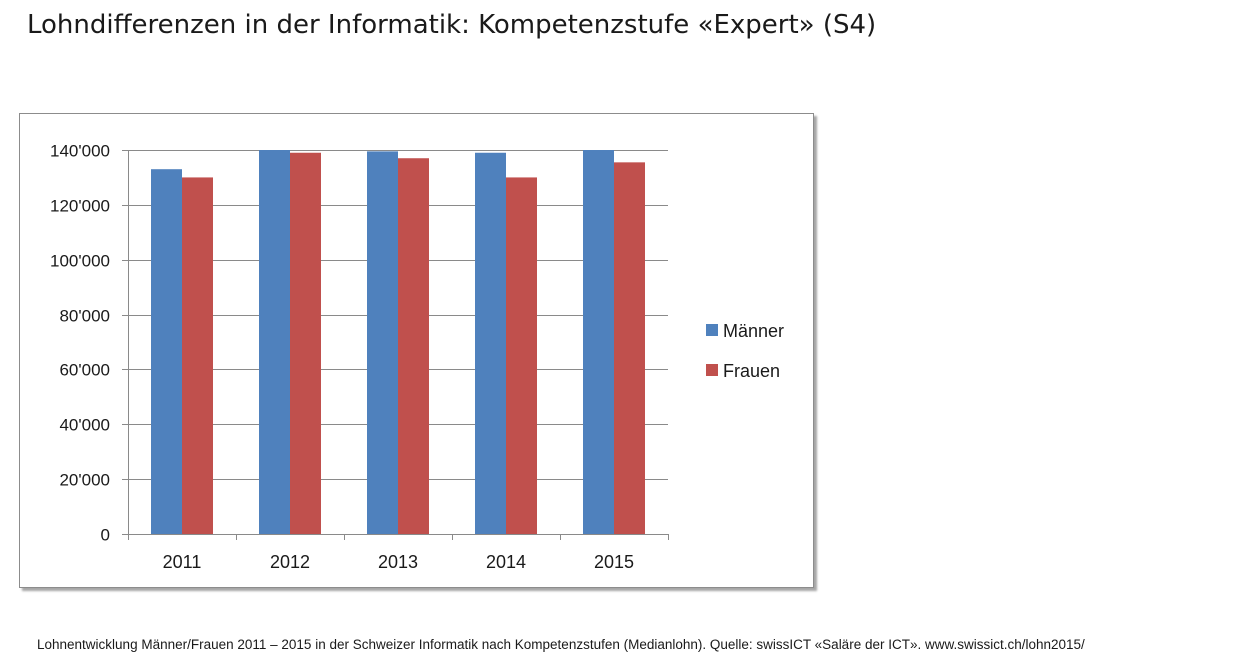  Describe the element at coordinates (84, 425) in the screenshot. I see `y-tick-label: 40'000` at that location.